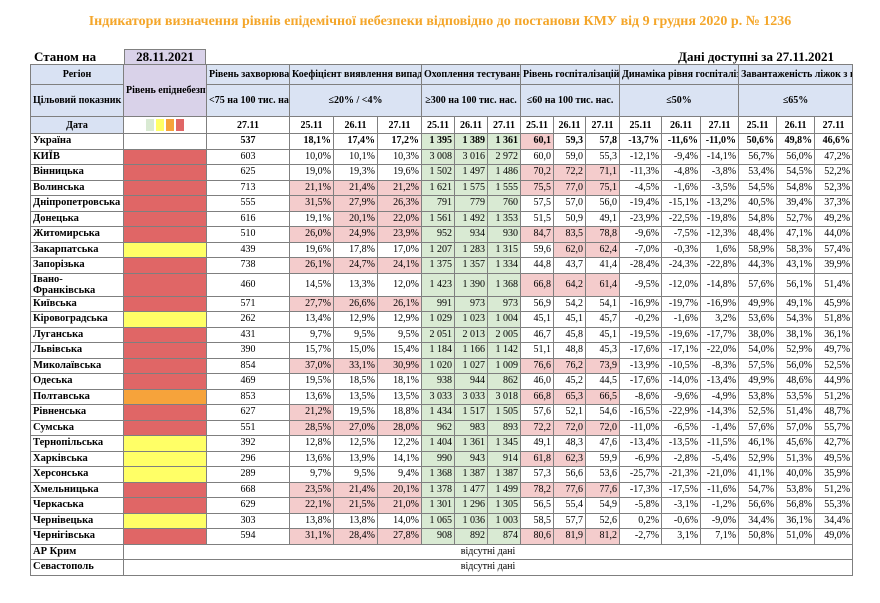  Describe the element at coordinates (504, 187) in the screenshot. I see `testing-cell: 1 555` at that location.